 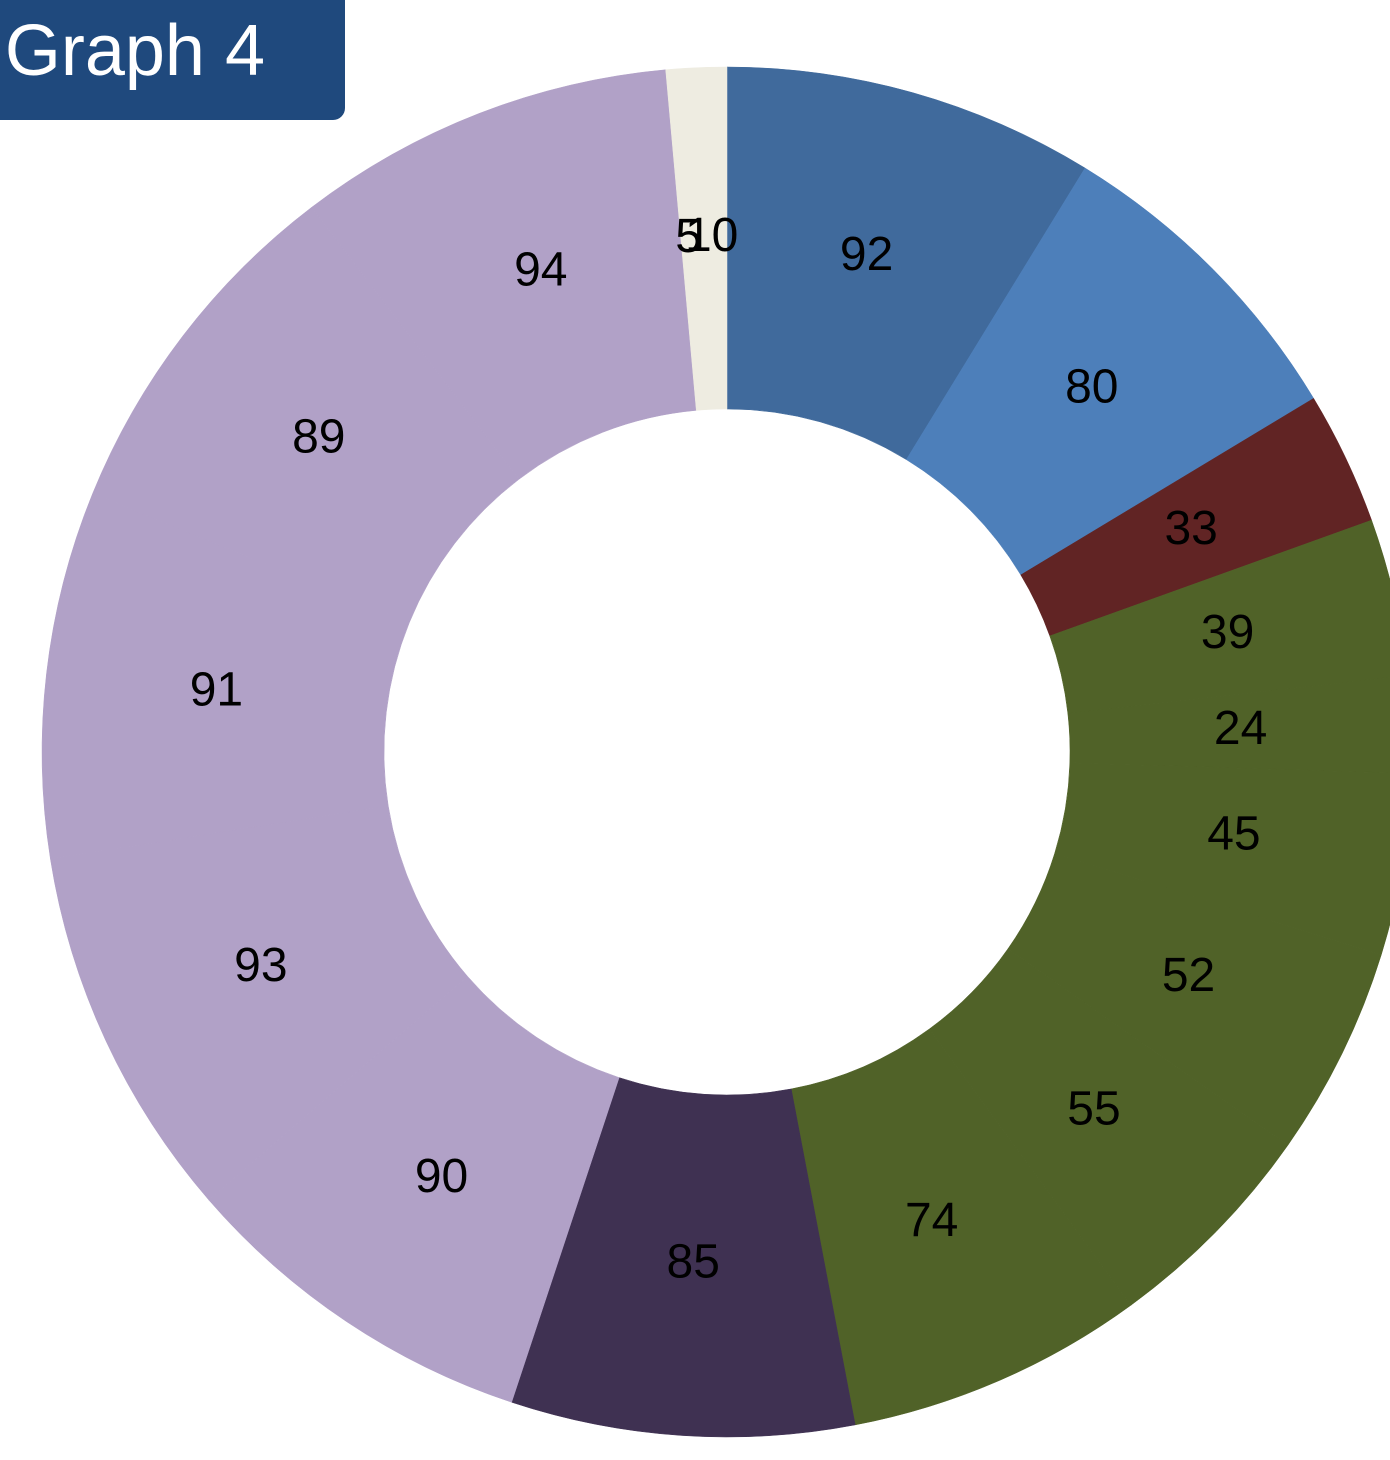 I want to click on data-label: 92, so click(x=866, y=254).